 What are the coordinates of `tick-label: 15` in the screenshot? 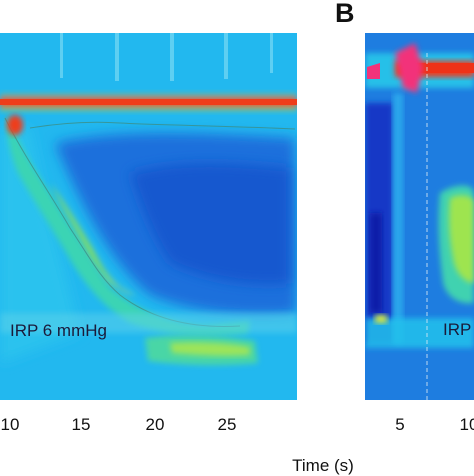 It's located at (81, 424).